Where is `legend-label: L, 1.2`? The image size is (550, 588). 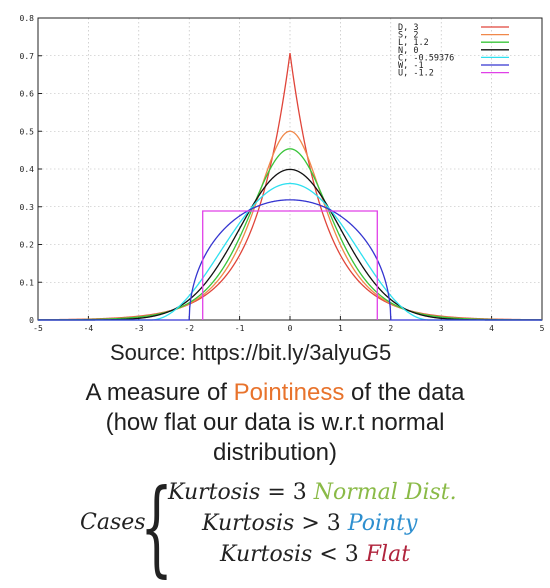 legend-label: L, 1.2 is located at coordinates (413, 43).